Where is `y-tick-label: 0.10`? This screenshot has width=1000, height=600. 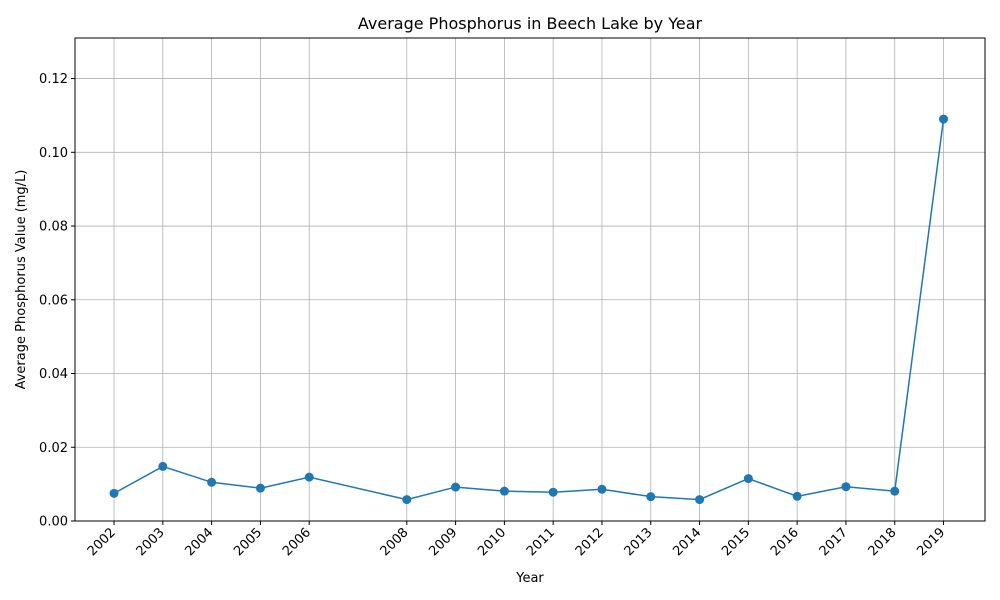 y-tick-label: 0.10 is located at coordinates (53, 153).